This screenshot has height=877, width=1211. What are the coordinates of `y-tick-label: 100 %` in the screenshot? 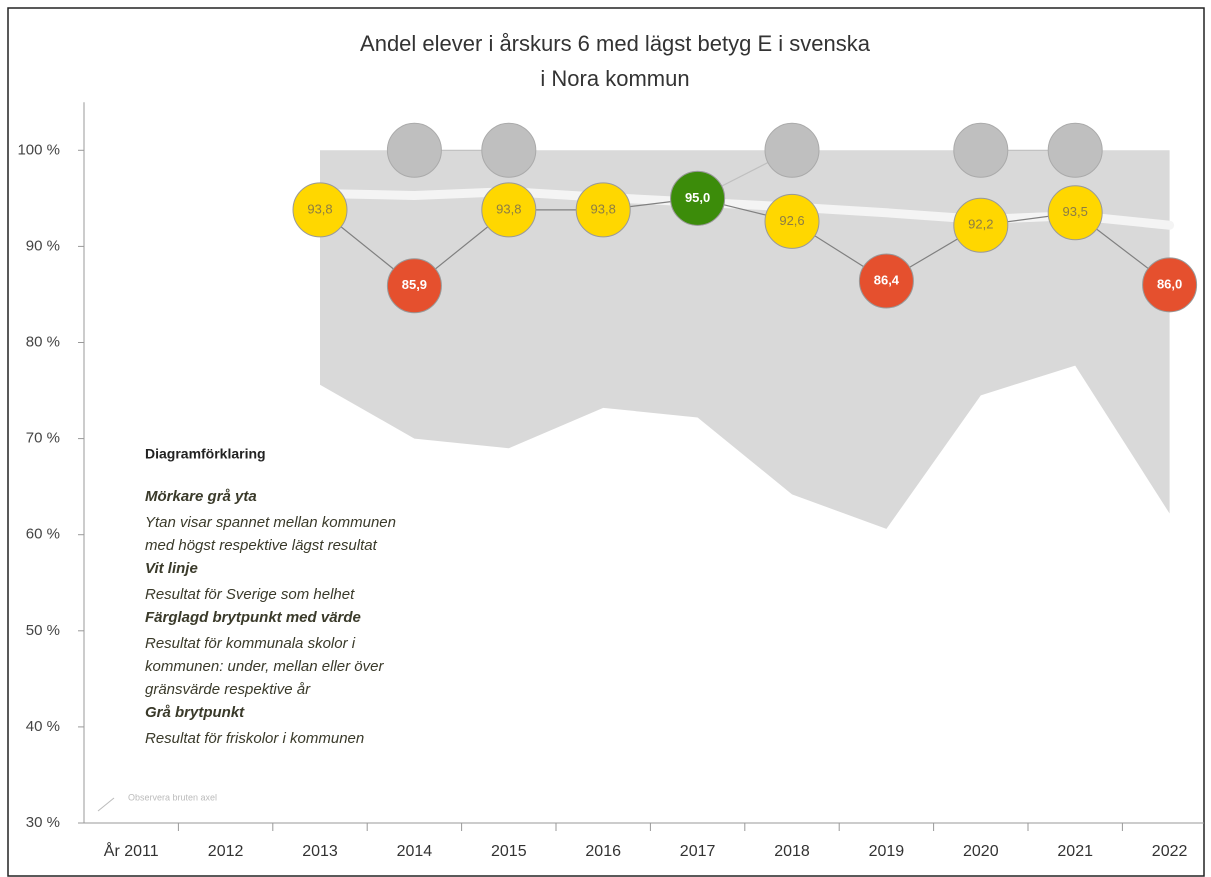 It's located at (38, 149).